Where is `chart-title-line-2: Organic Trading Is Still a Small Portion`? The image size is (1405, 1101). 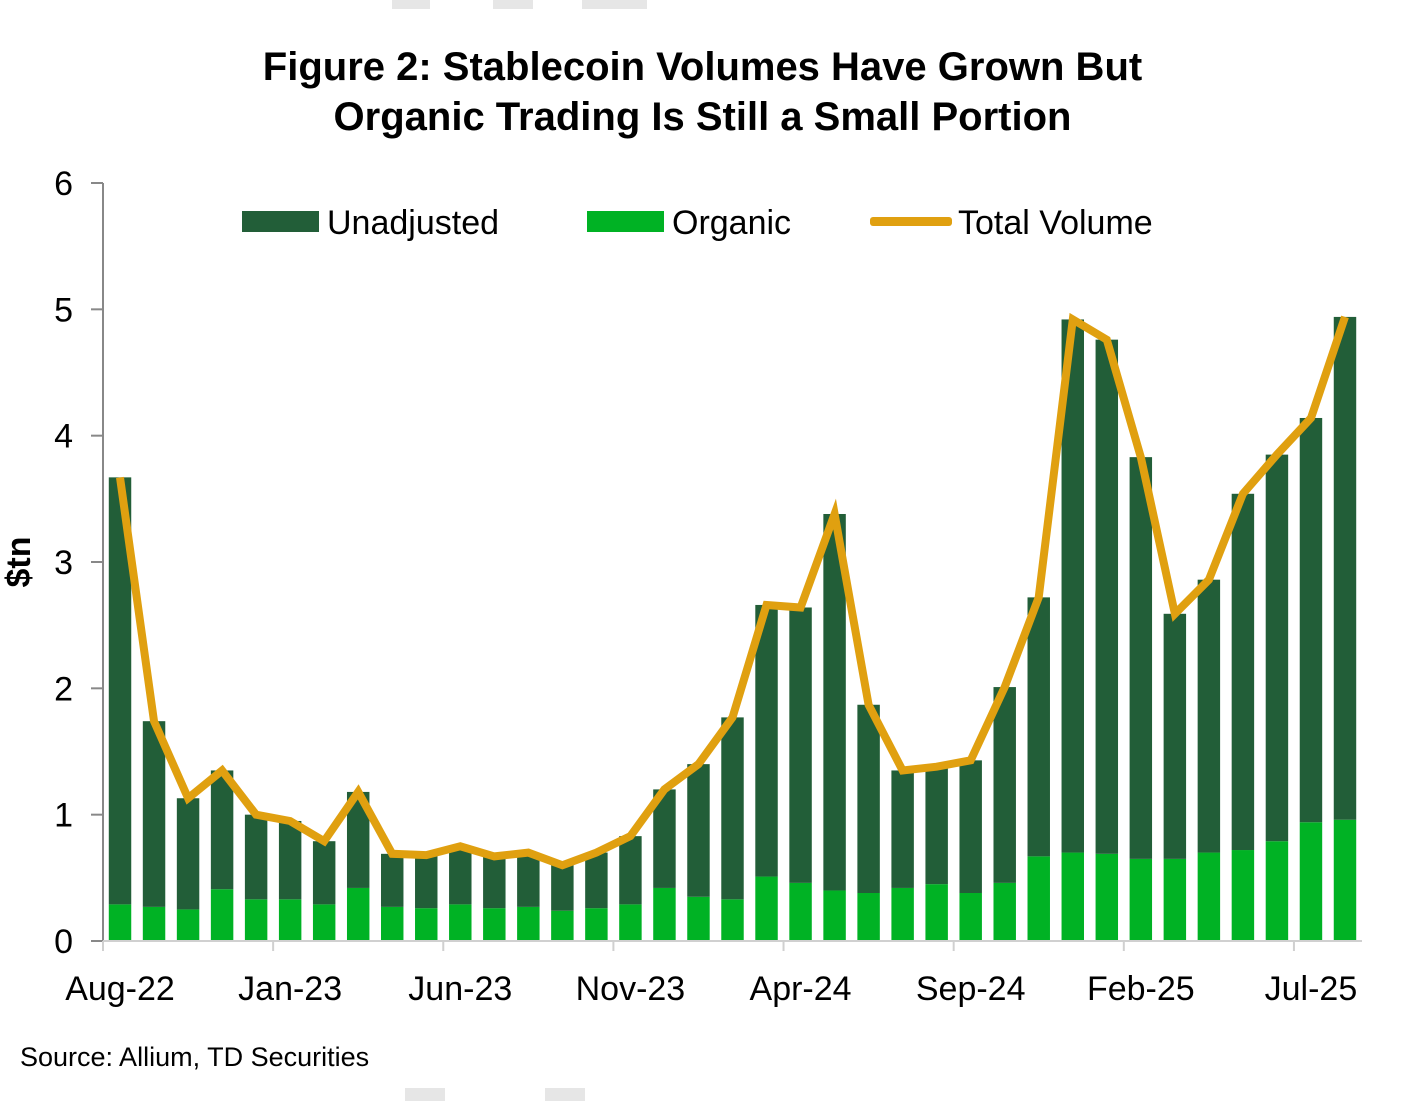
chart-title-line-2: Organic Trading Is Still a Small Portion is located at coordinates (702, 117).